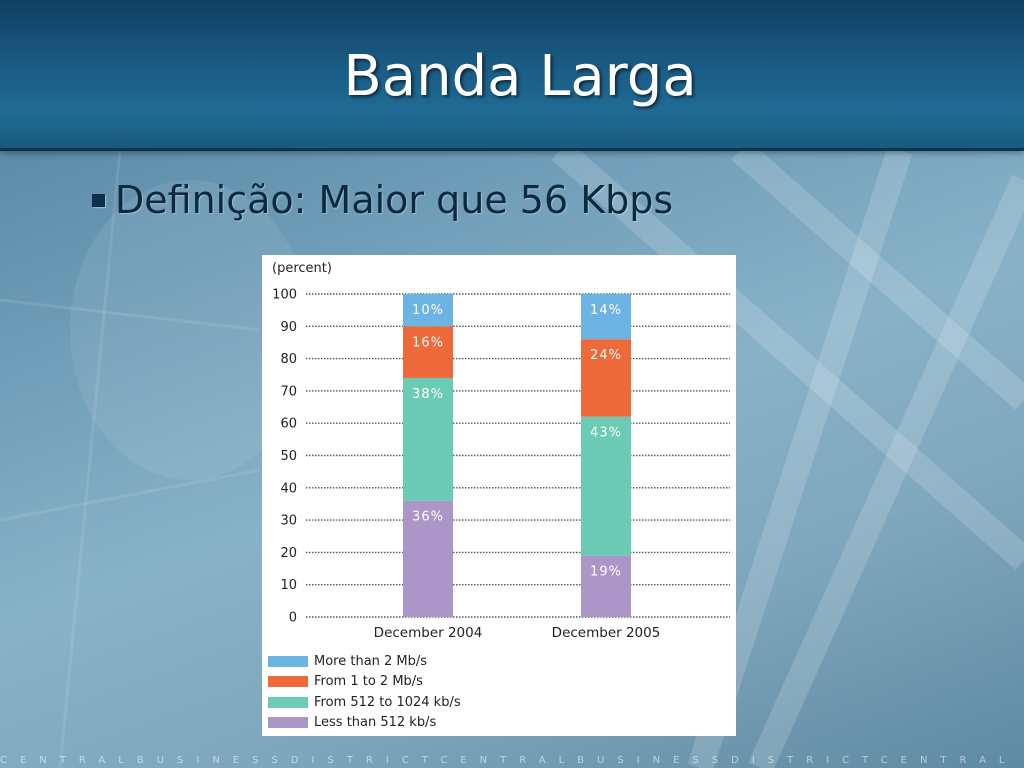  I want to click on x-tick-label: December 2004, so click(428, 633).